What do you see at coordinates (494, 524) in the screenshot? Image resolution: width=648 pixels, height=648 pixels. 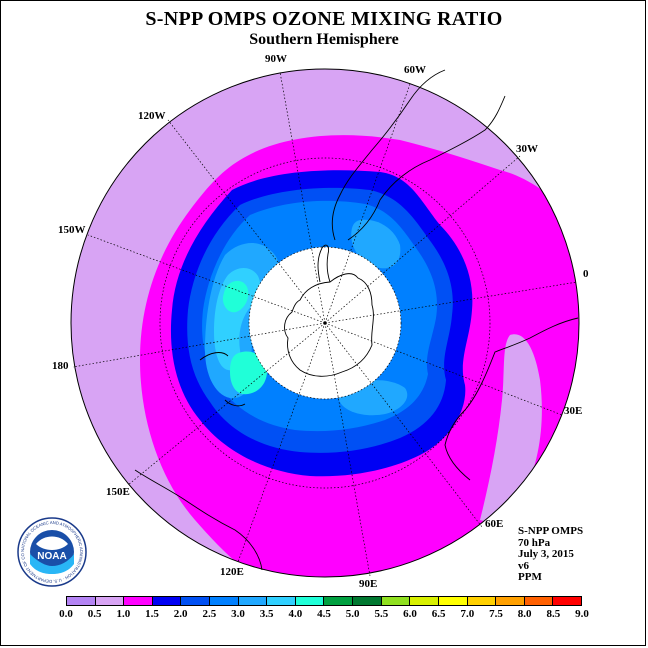 I see `lon-label-60e: 60E` at bounding box center [494, 524].